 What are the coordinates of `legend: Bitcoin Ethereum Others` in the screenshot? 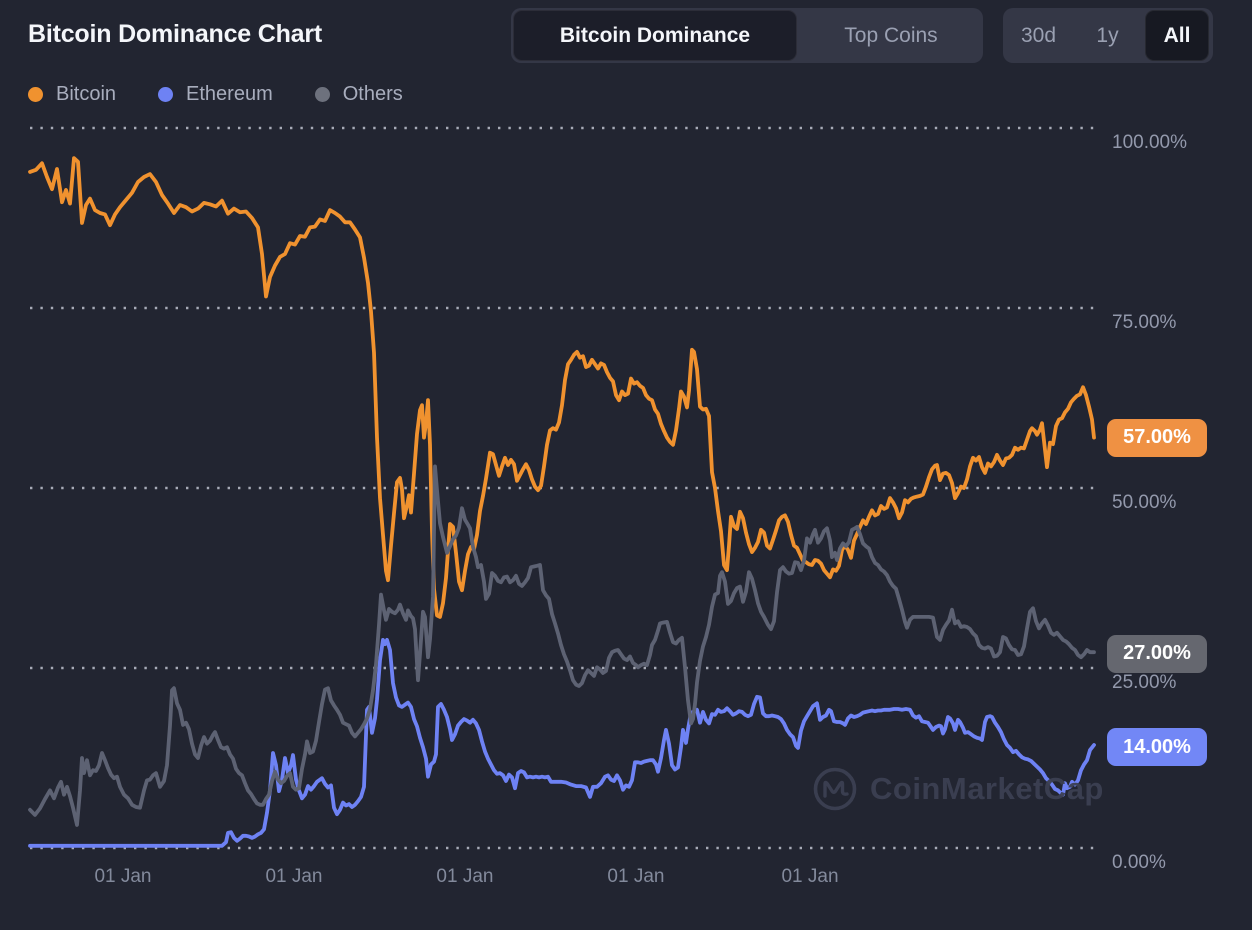 It's located at (215, 94).